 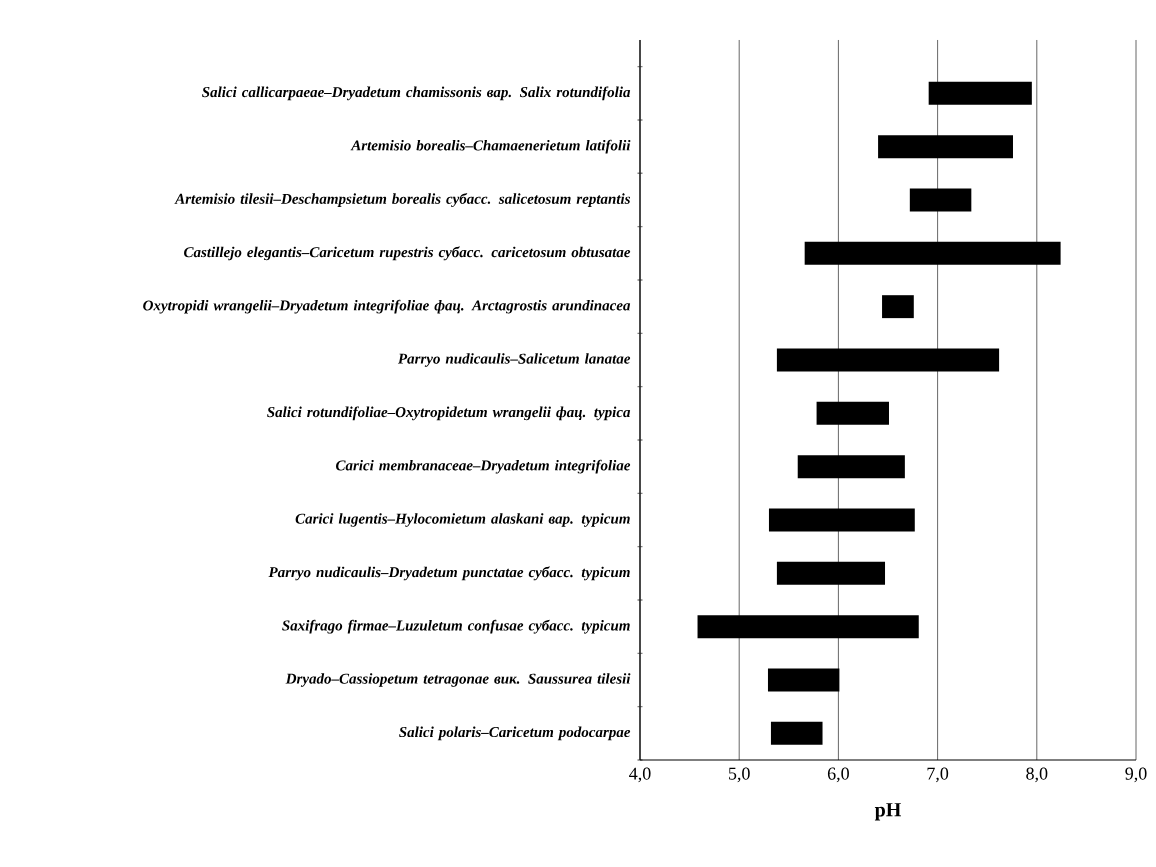 What do you see at coordinates (490, 146) in the screenshot?
I see `y-tick-label: Artemisio borealis–Chamaenerietum latifolii` at bounding box center [490, 146].